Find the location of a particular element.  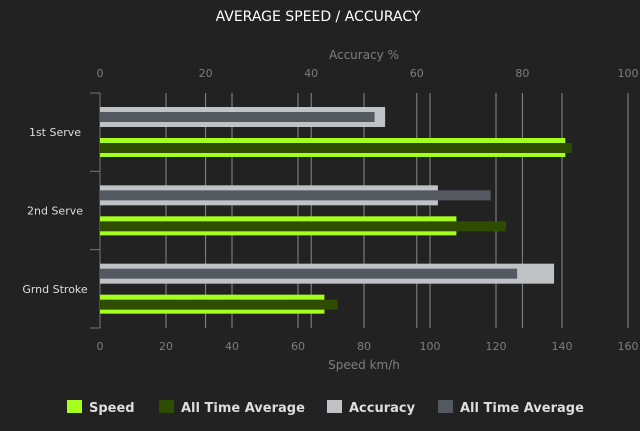

chart-title: AVERAGE SPEED / ACCURACY is located at coordinates (318, 17).